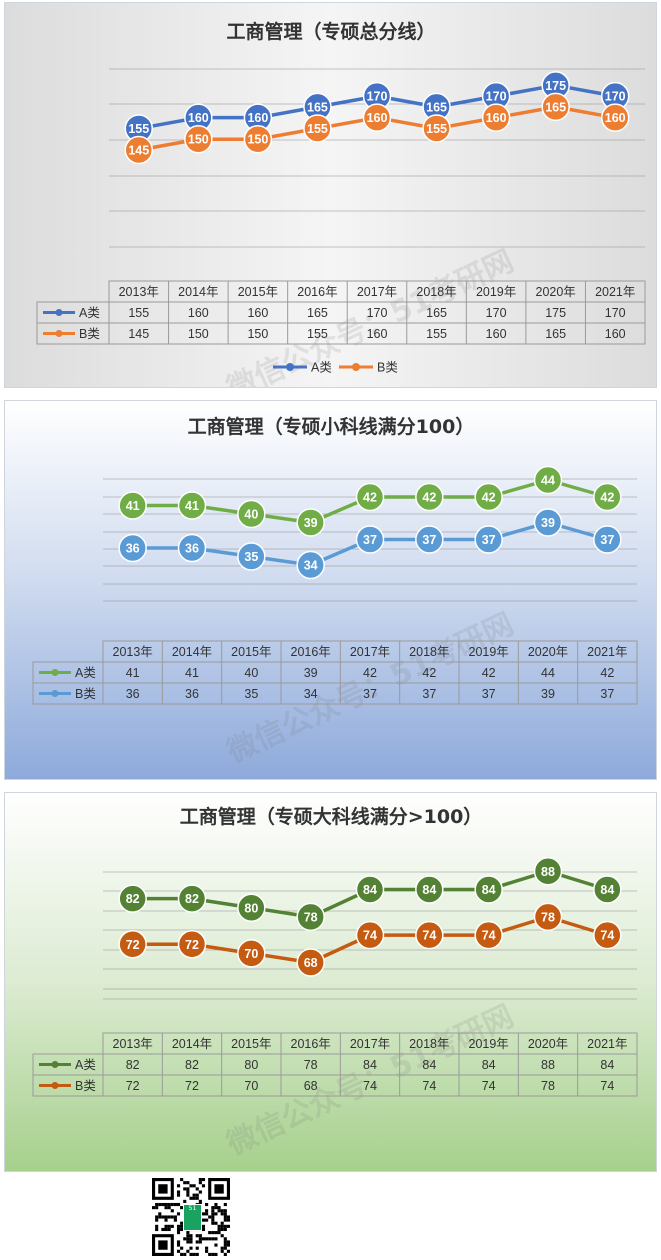 The image size is (661, 1260). Describe the element at coordinates (321, 368) in the screenshot. I see `legend-label: A类` at that location.